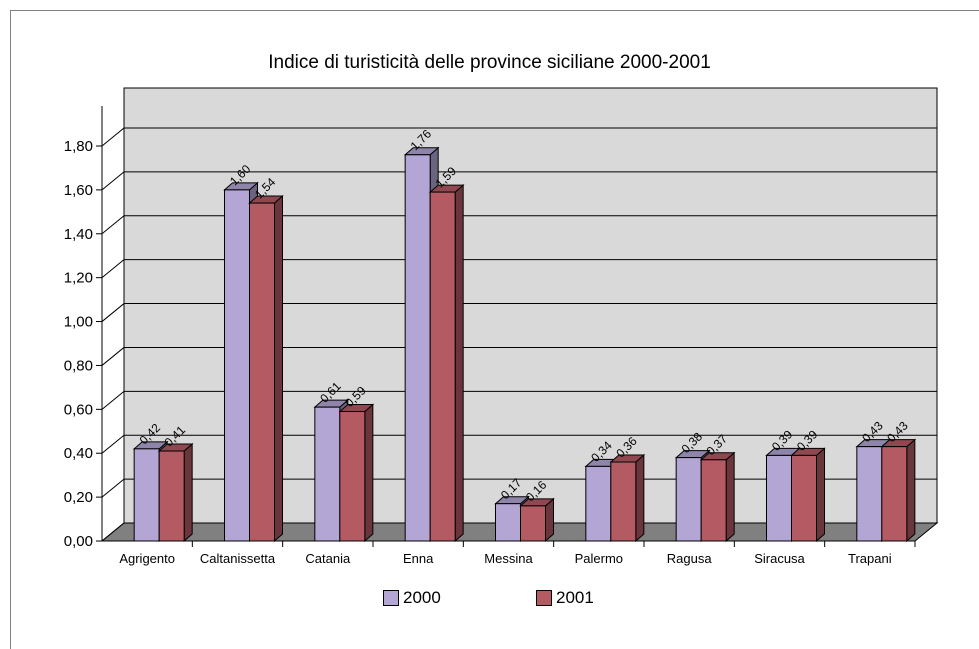  I want to click on legend-item-2000: 2000, so click(412, 598).